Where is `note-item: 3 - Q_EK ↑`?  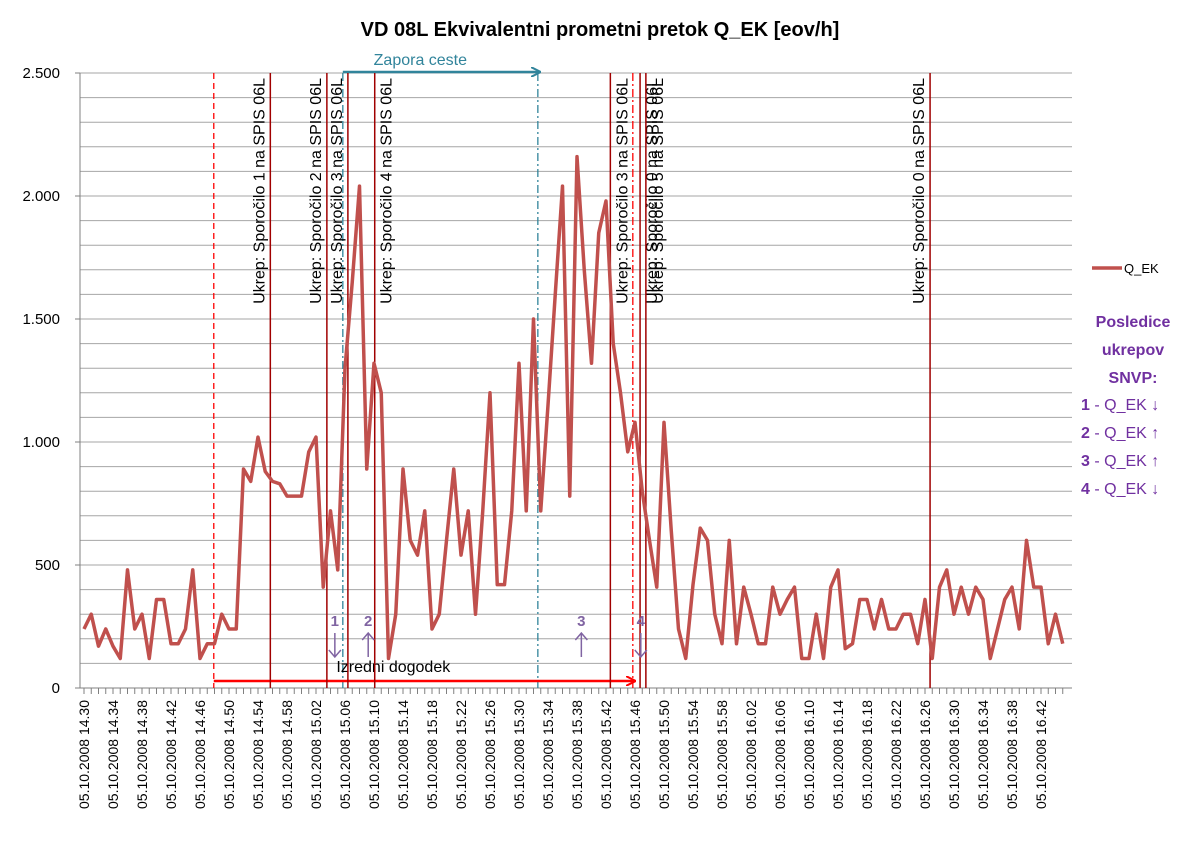 note-item: 3 - Q_EK ↑ is located at coordinates (1120, 461).